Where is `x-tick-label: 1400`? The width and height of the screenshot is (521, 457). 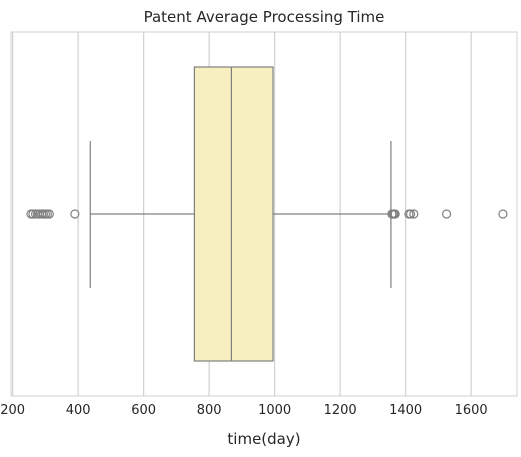
x-tick-label: 1400 is located at coordinates (405, 410).